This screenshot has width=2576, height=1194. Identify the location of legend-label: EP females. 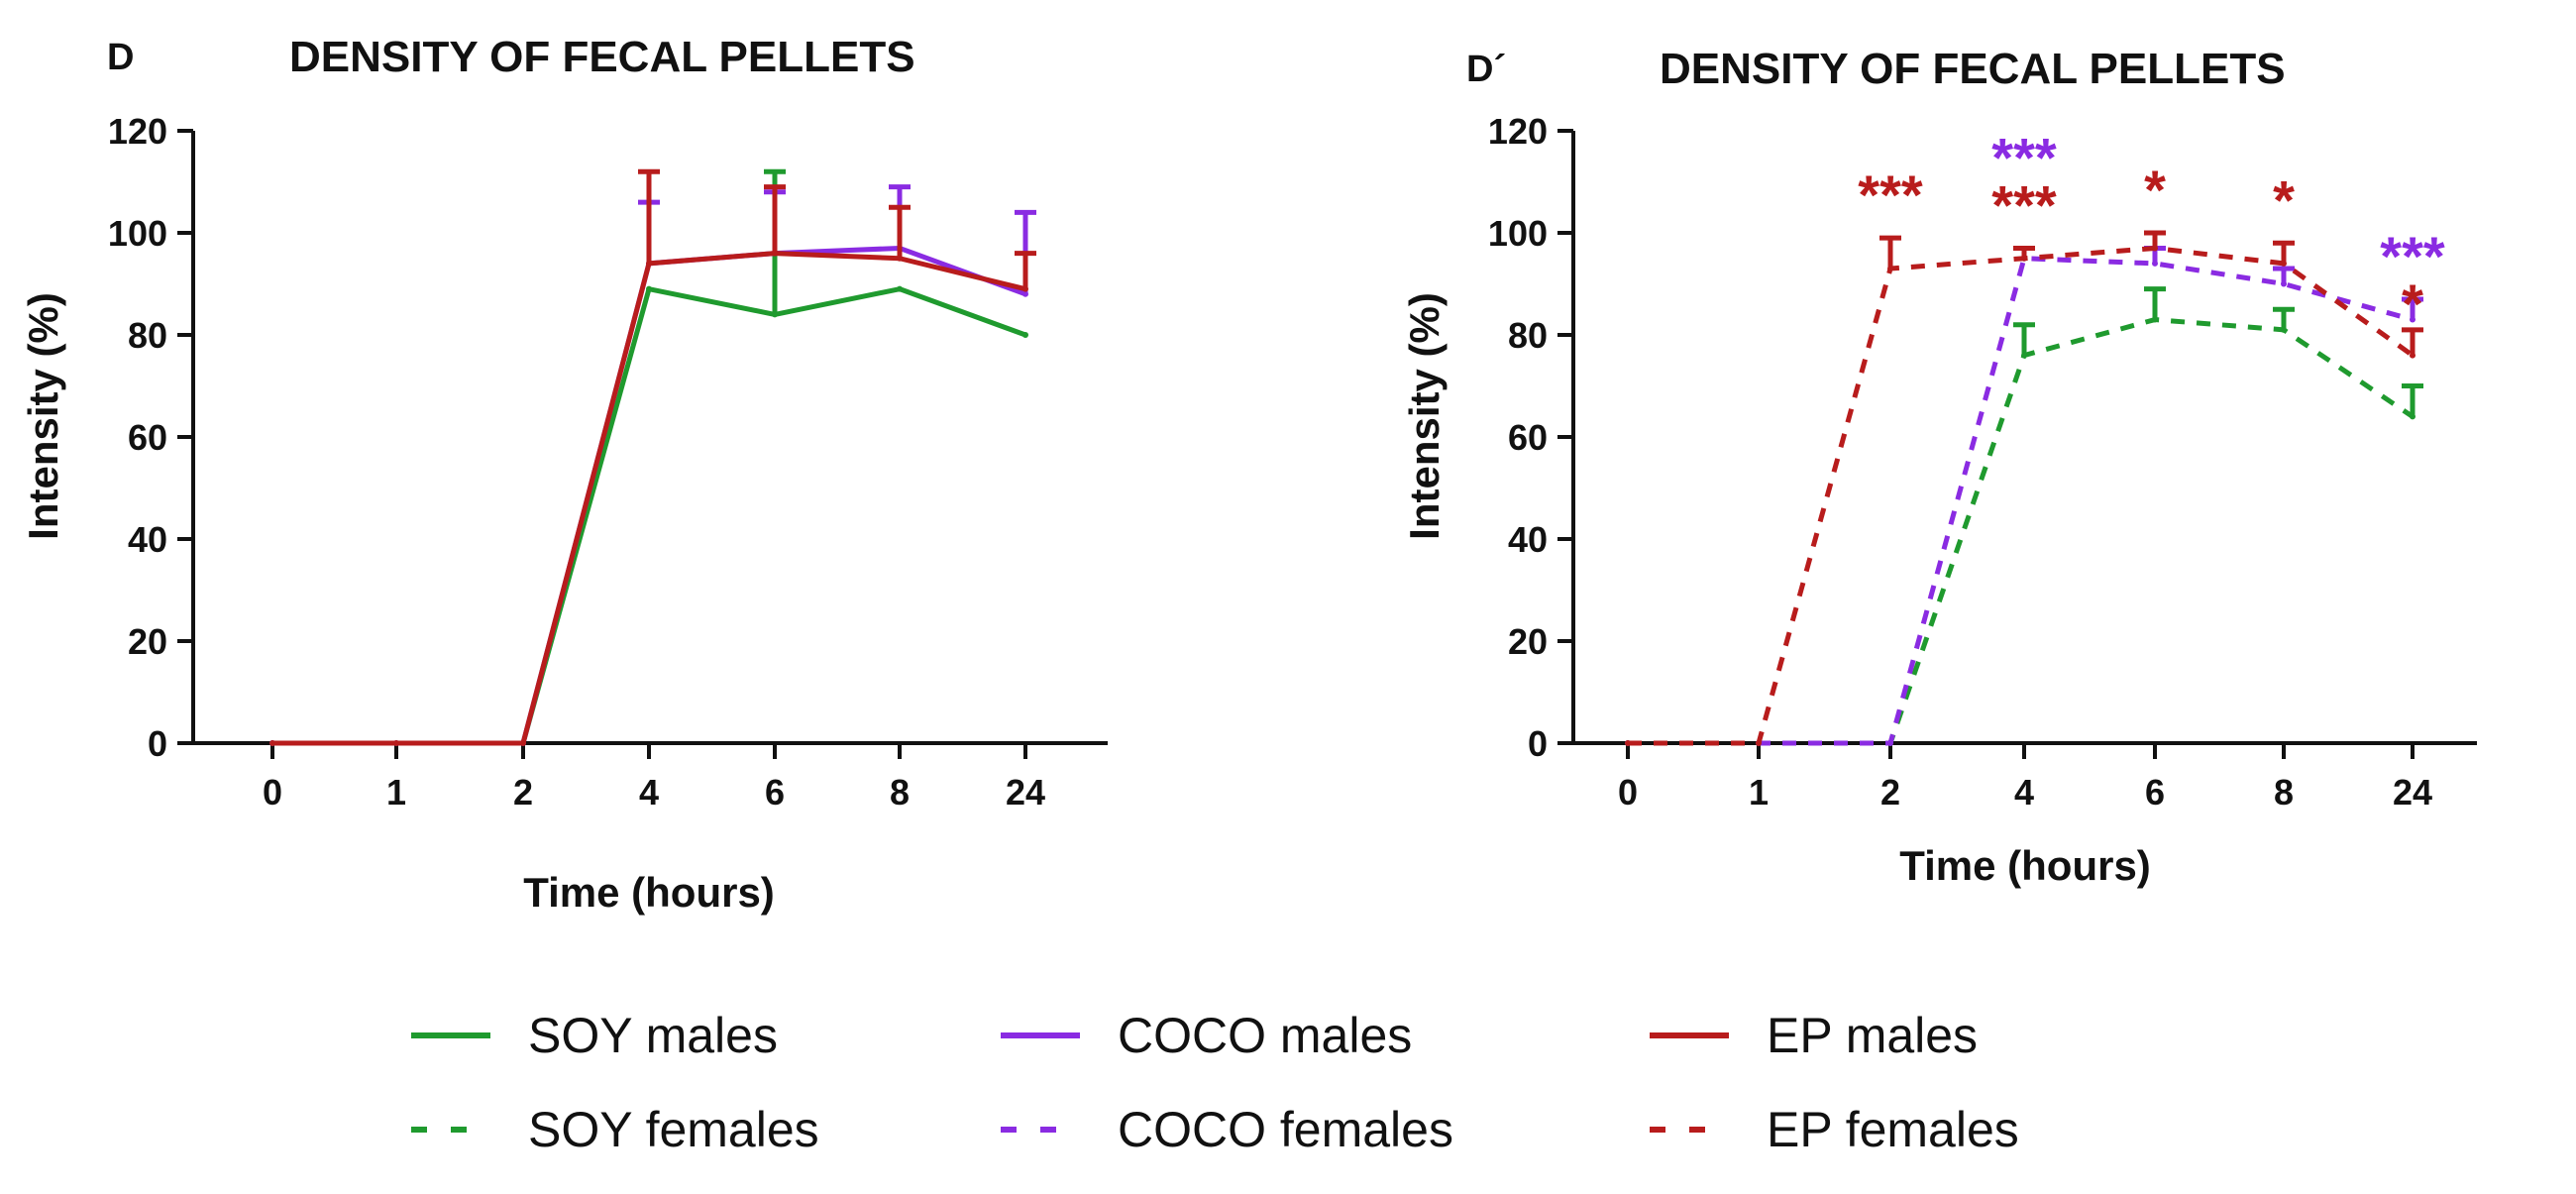
(1893, 1129).